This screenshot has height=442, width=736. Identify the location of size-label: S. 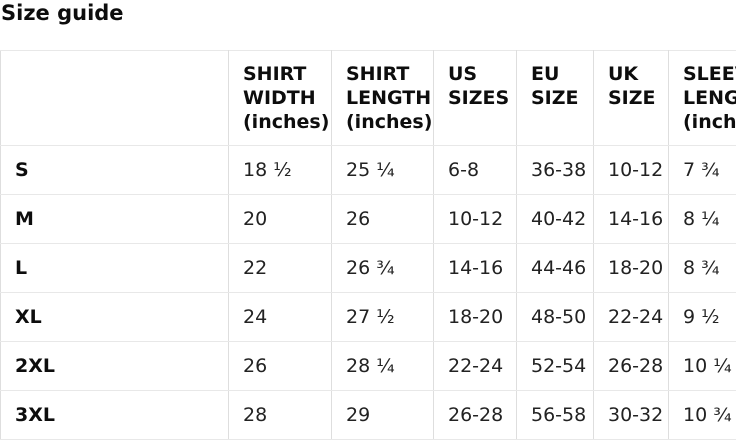
(114, 170).